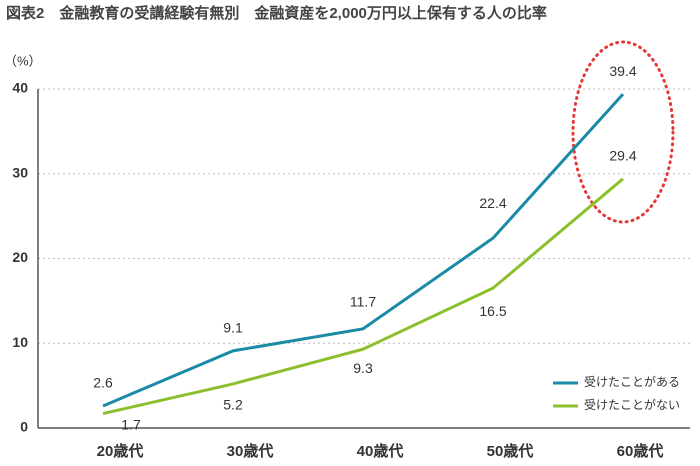  What do you see at coordinates (510, 451) in the screenshot?
I see `x-tick-label: 50歳代` at bounding box center [510, 451].